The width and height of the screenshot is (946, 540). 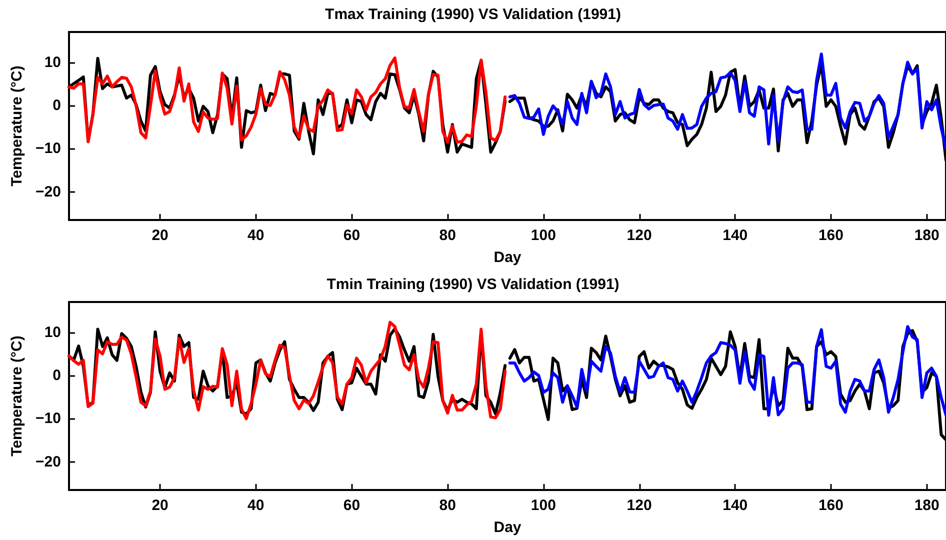 What do you see at coordinates (473, 14) in the screenshot?
I see `chart-title: Tmax Training (1990) VS Validation (1991)` at bounding box center [473, 14].